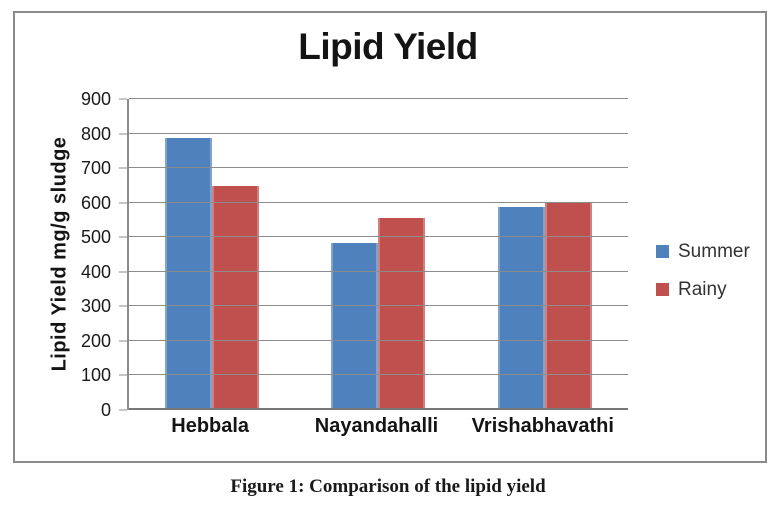 Image resolution: width=776 pixels, height=514 pixels. What do you see at coordinates (63, 254) in the screenshot?
I see `y-axis-tick-labels: 0 100 200 300 400 500 600 700 800 900` at bounding box center [63, 254].